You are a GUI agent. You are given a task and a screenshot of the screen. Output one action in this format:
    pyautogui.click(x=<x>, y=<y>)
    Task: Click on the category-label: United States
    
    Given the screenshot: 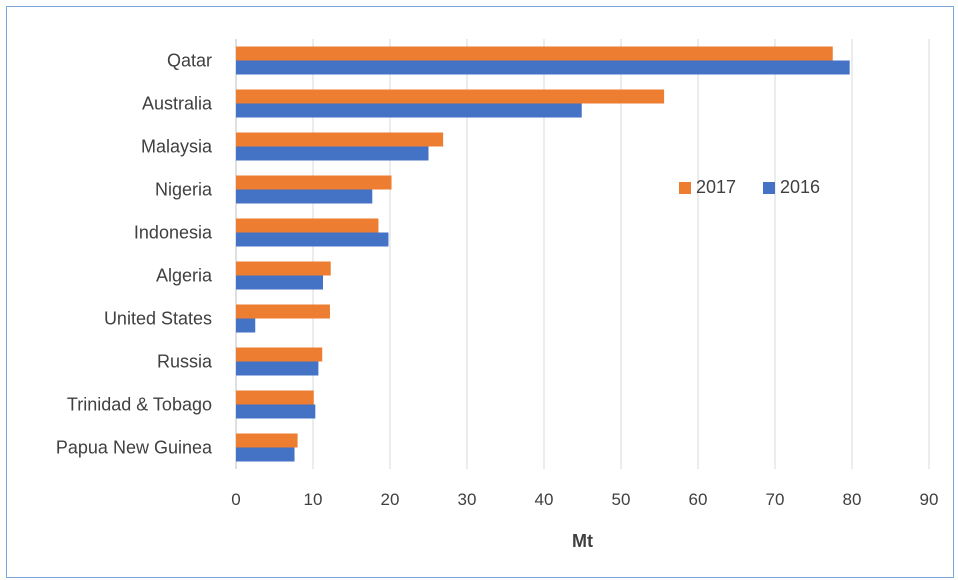 What is the action you would take?
    pyautogui.click(x=158, y=319)
    